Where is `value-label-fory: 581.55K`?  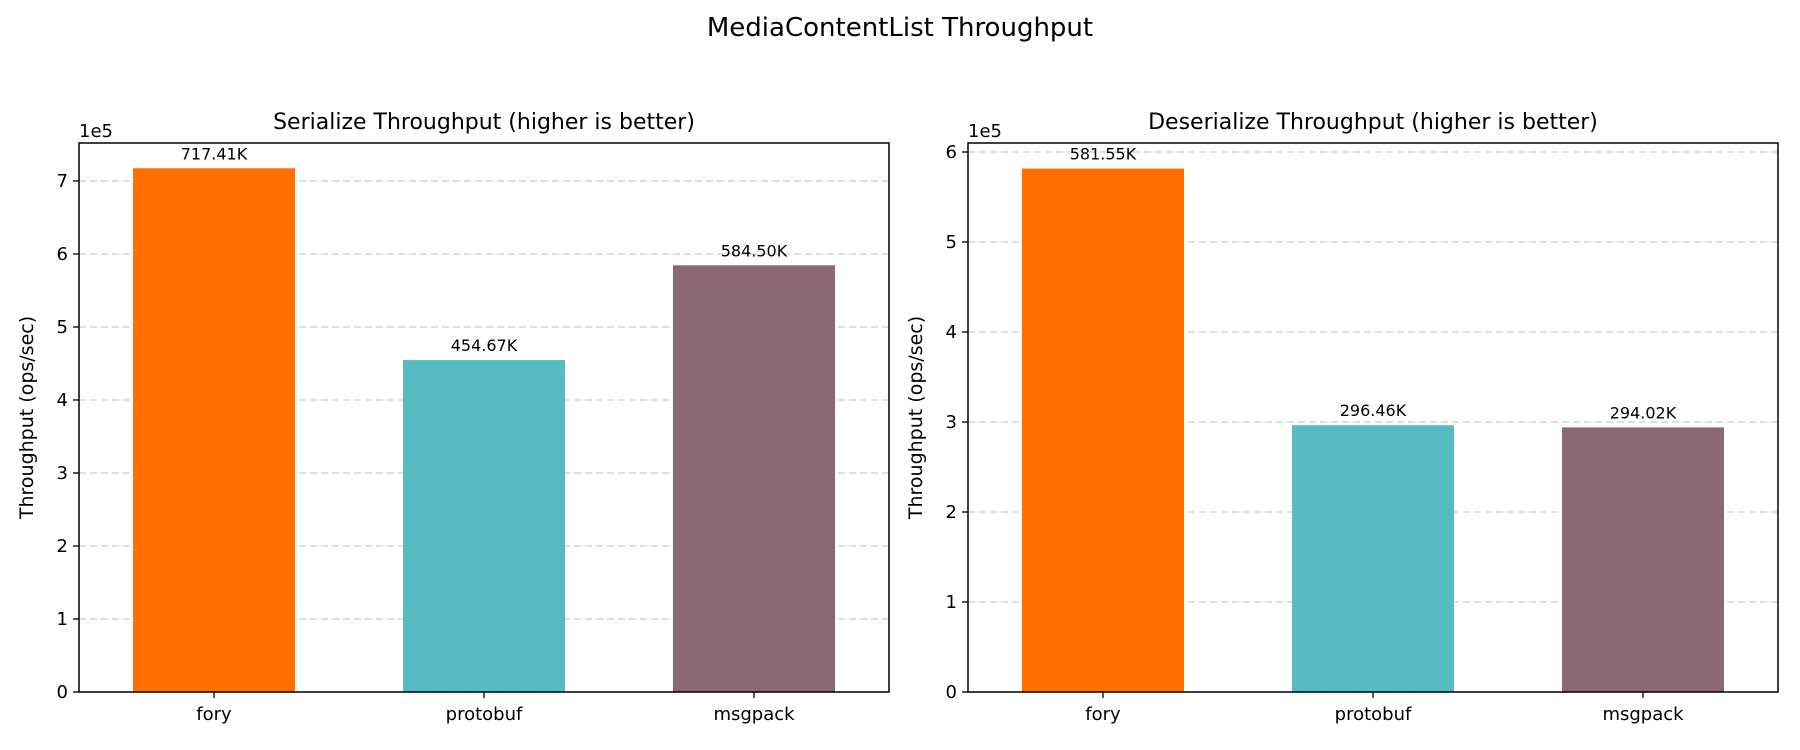
value-label-fory: 581.55K is located at coordinates (1103, 154).